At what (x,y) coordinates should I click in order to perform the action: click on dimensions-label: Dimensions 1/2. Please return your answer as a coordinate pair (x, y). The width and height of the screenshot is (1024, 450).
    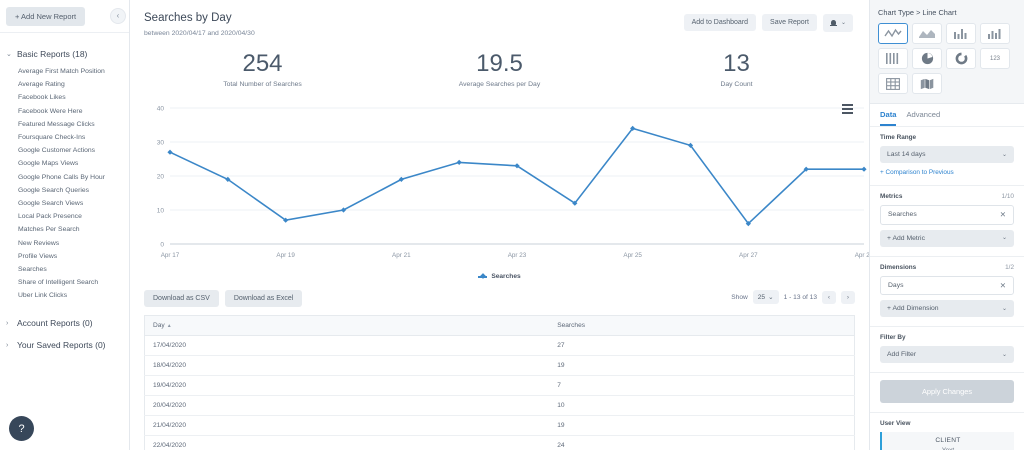
    Looking at the image, I should click on (947, 267).